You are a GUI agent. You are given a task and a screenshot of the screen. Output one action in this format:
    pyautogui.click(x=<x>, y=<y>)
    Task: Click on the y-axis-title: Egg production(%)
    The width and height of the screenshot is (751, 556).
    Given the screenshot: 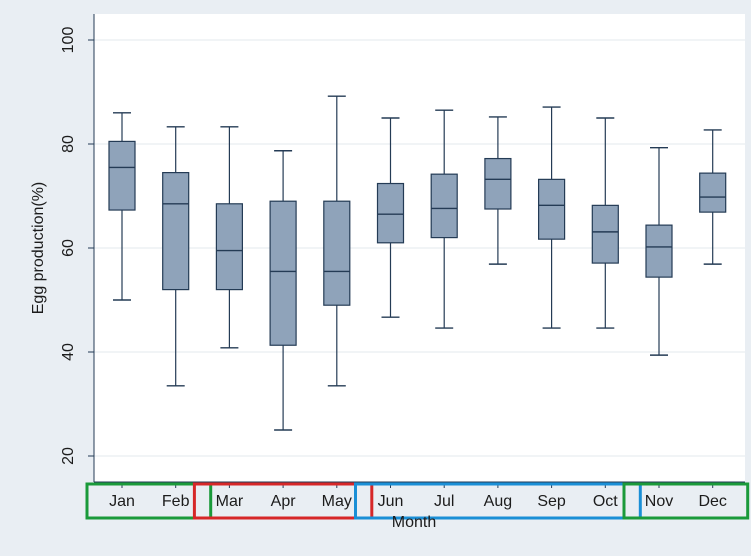 What is the action you would take?
    pyautogui.click(x=38, y=248)
    